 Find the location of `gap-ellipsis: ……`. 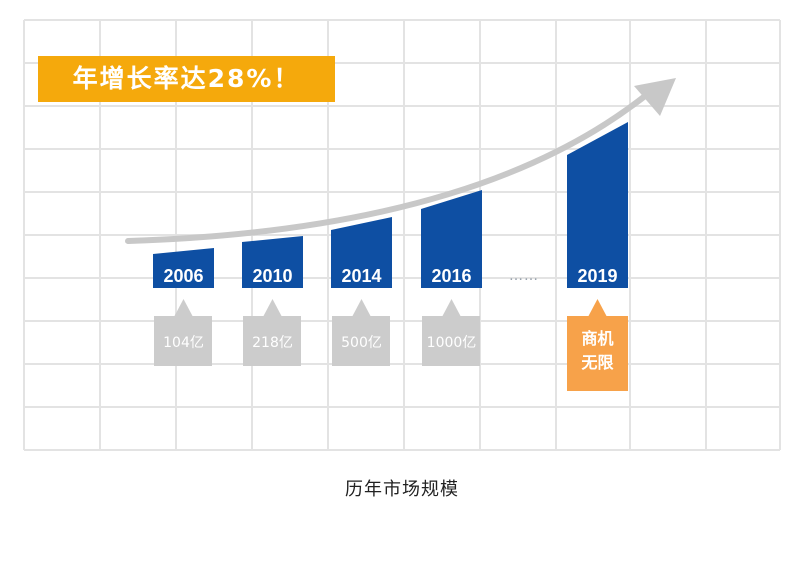

gap-ellipsis: …… is located at coordinates (524, 276).